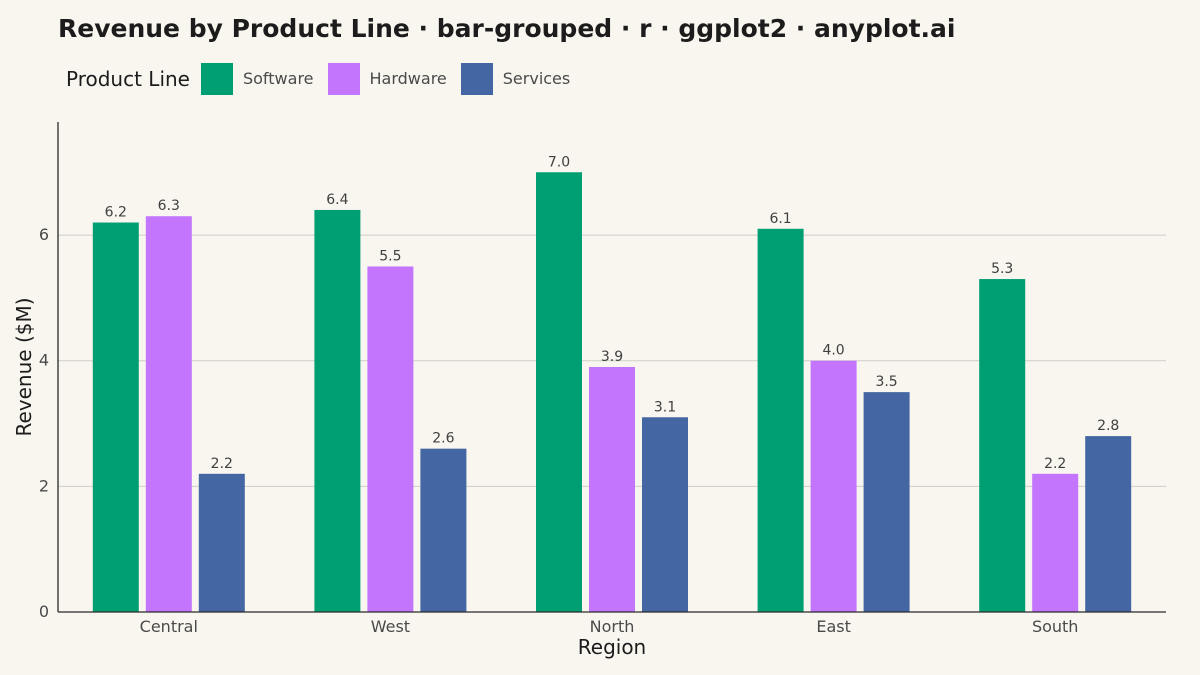  I want to click on data-label-west-hardware: 5.5, so click(390, 256).